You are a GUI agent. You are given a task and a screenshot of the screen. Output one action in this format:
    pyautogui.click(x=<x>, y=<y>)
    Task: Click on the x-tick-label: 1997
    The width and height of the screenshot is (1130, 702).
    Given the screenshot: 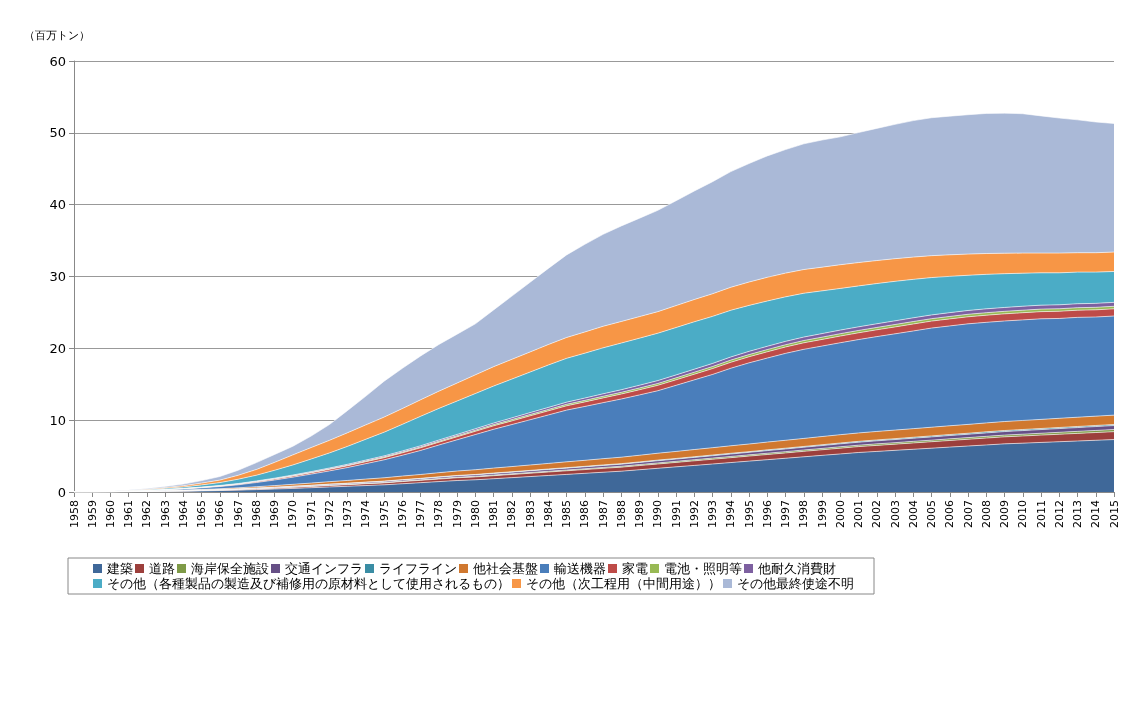 What is the action you would take?
    pyautogui.click(x=786, y=514)
    